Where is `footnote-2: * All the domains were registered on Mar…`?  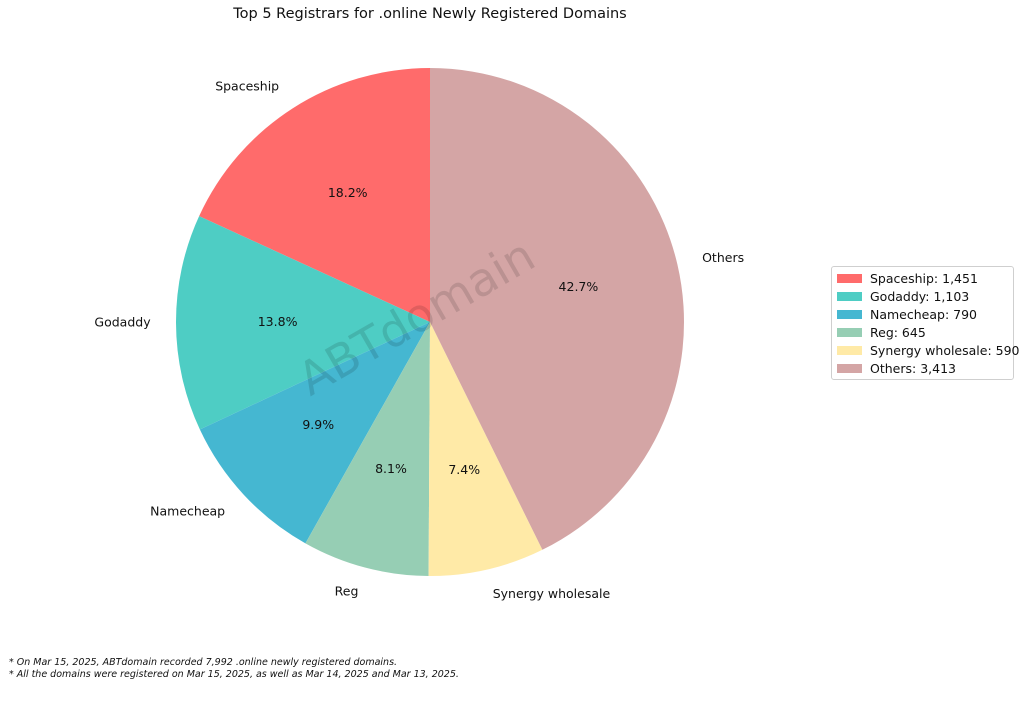 footnote-2: * All the domains were registered on Mar… is located at coordinates (234, 674).